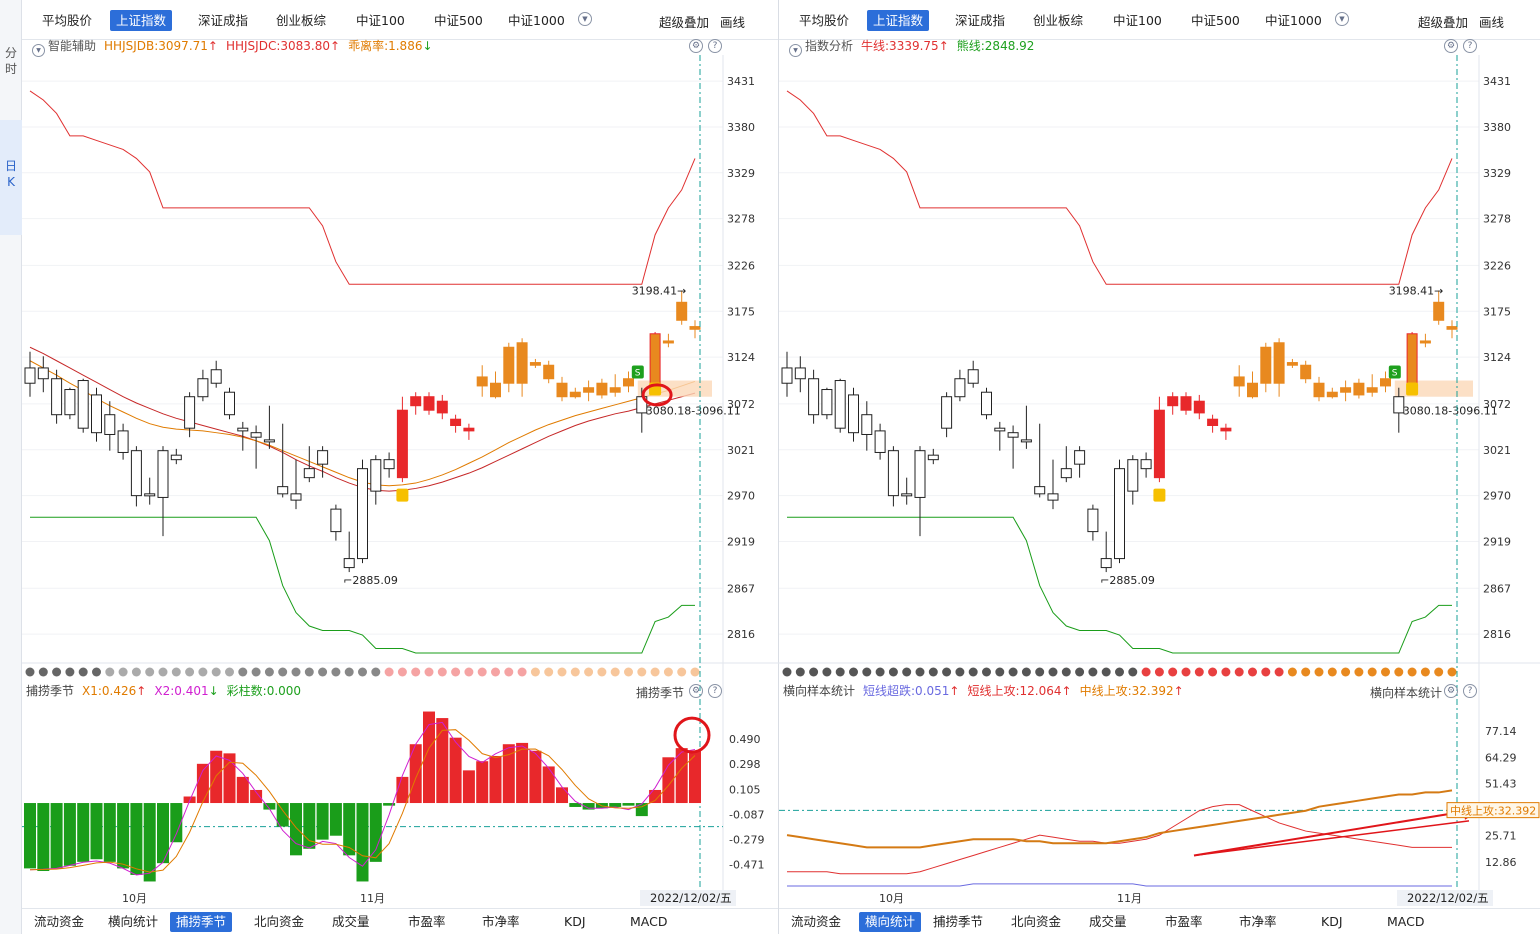 This screenshot has width=1540, height=934. I want to click on y-tick-label: 3072, so click(1497, 404).